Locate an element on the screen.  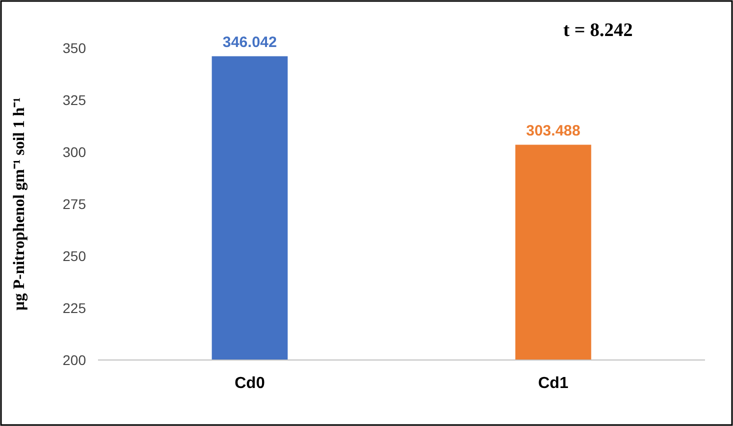
data-label: 303.488 is located at coordinates (553, 131).